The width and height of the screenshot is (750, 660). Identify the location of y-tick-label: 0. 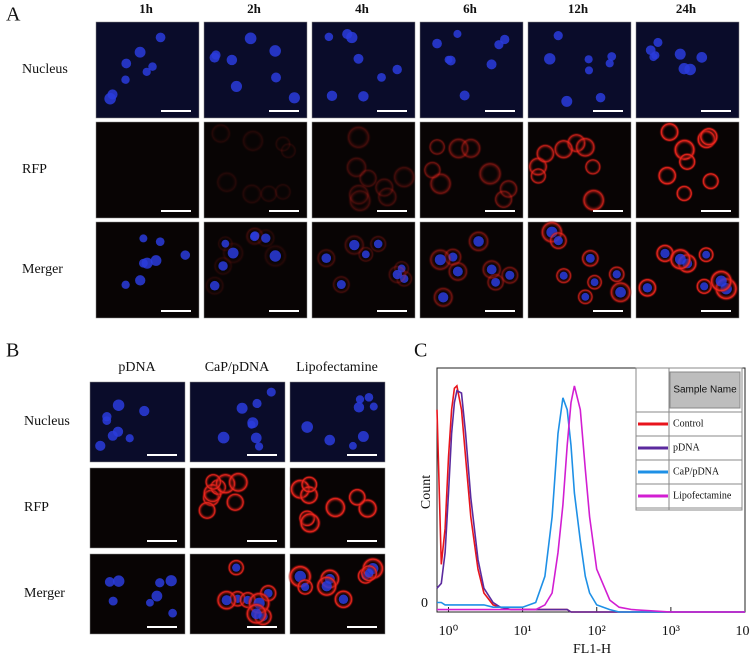
(424, 603).